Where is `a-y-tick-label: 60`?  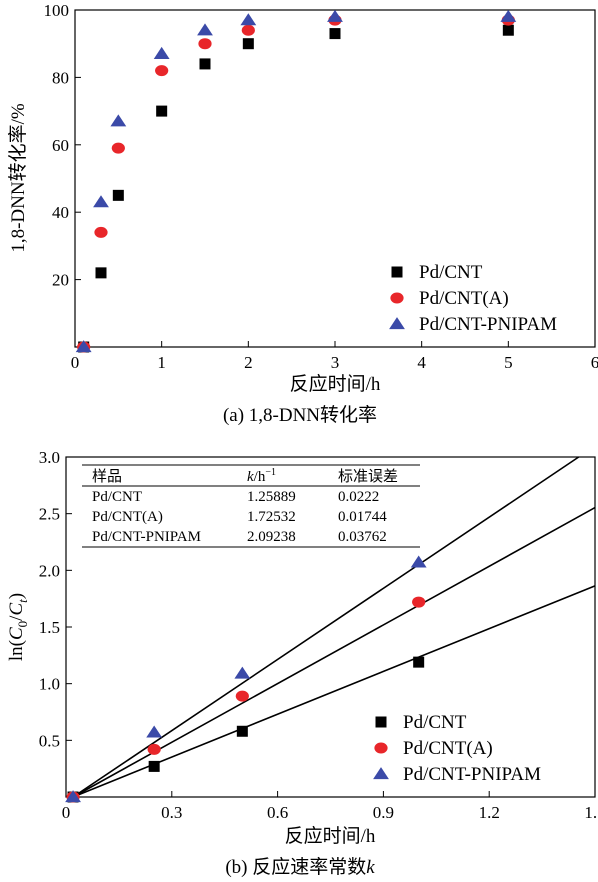
a-y-tick-label: 60 is located at coordinates (60, 145).